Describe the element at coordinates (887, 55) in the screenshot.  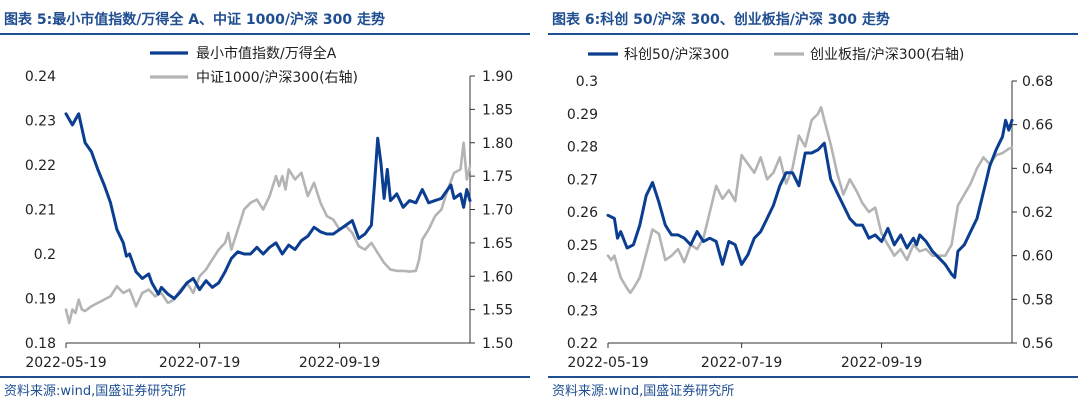
I see `legend-label: 创业板指/沪深300(右轴)` at that location.